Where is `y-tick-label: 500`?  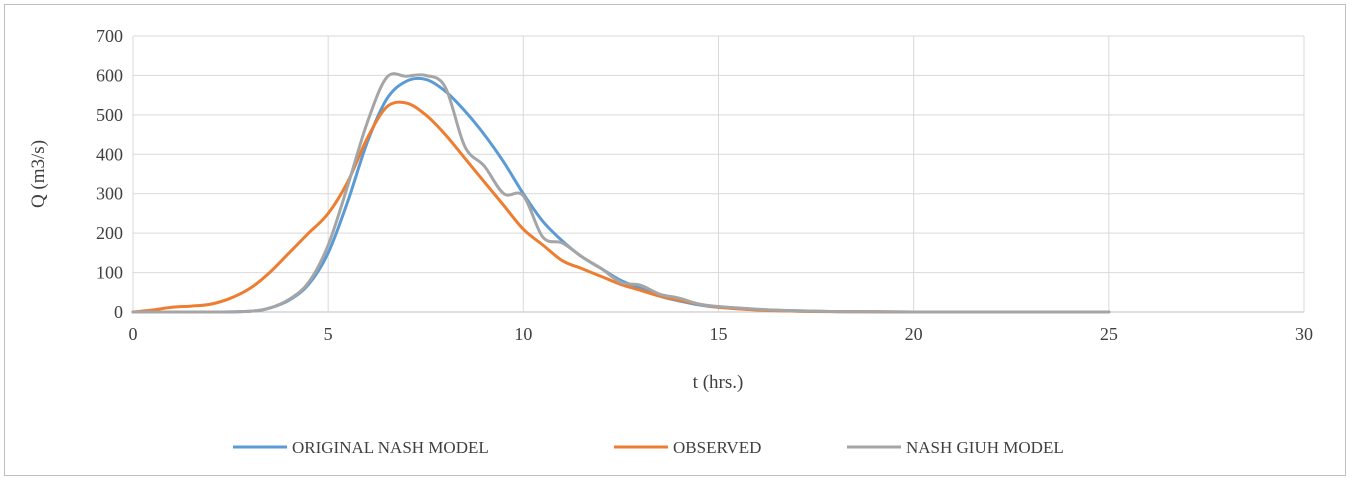
y-tick-label: 500 is located at coordinates (109, 115).